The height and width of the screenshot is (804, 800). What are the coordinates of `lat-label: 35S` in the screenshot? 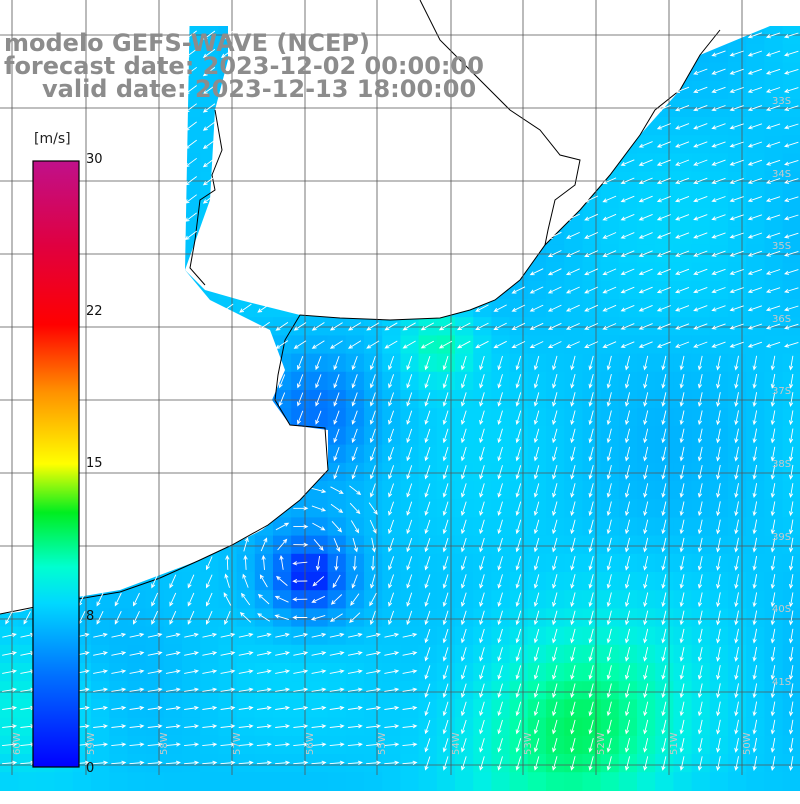 It's located at (782, 246).